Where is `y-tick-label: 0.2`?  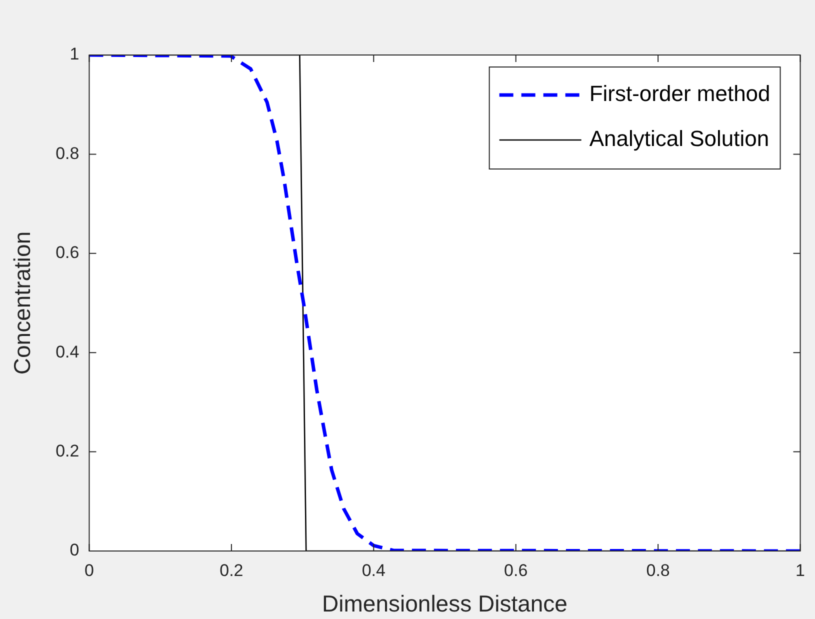 y-tick-label: 0.2 is located at coordinates (68, 450).